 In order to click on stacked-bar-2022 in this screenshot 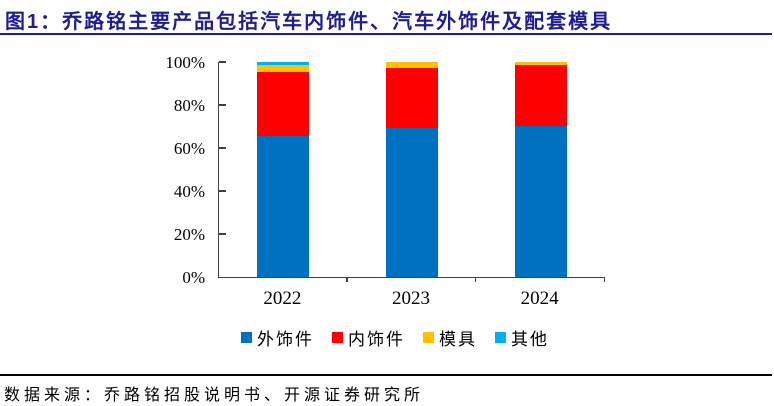, I will do `click(283, 169)`.